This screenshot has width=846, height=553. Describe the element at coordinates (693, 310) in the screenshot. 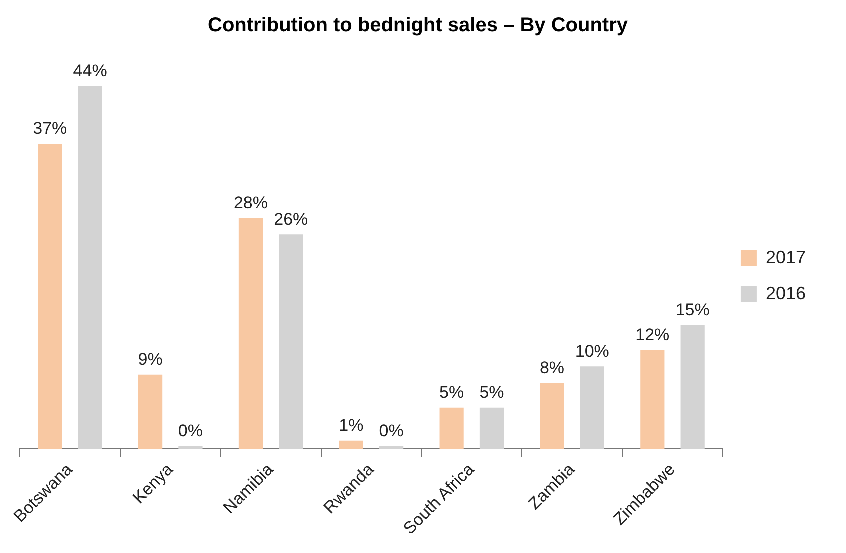

I see `data-label: 15%` at that location.